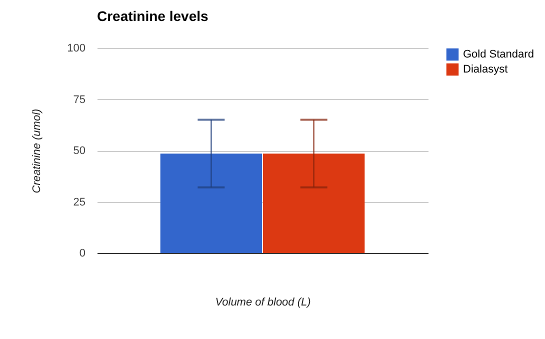 The width and height of the screenshot is (545, 339). I want to click on y-axis-title: Creatinine (umol), so click(37, 151).